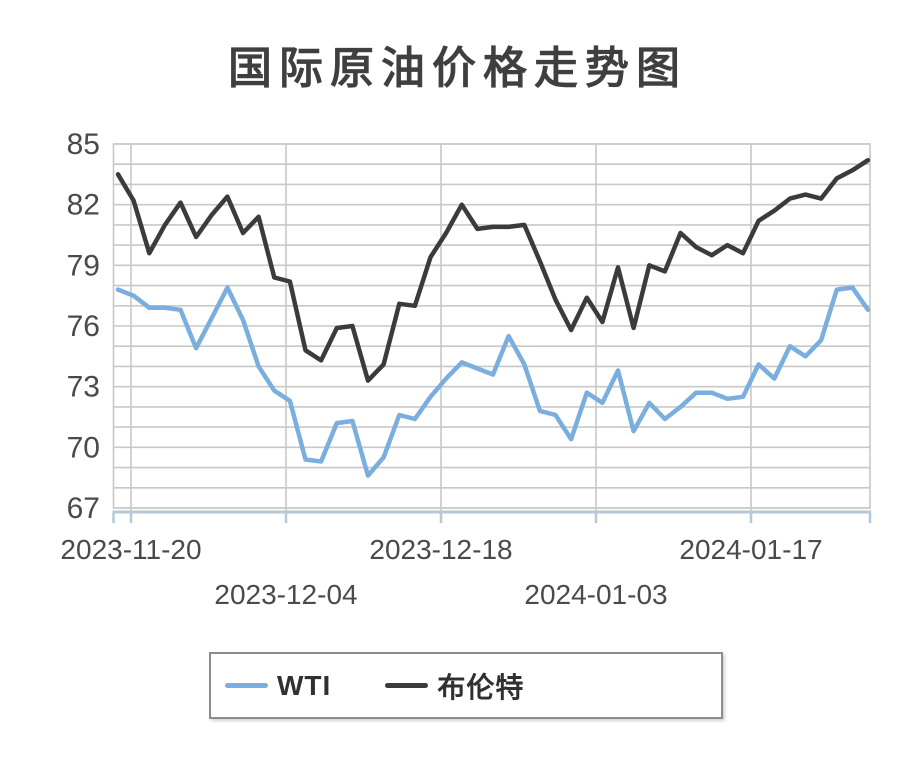 This screenshot has height=783, width=915. Describe the element at coordinates (83, 265) in the screenshot. I see `y-axis-label: 79` at that location.